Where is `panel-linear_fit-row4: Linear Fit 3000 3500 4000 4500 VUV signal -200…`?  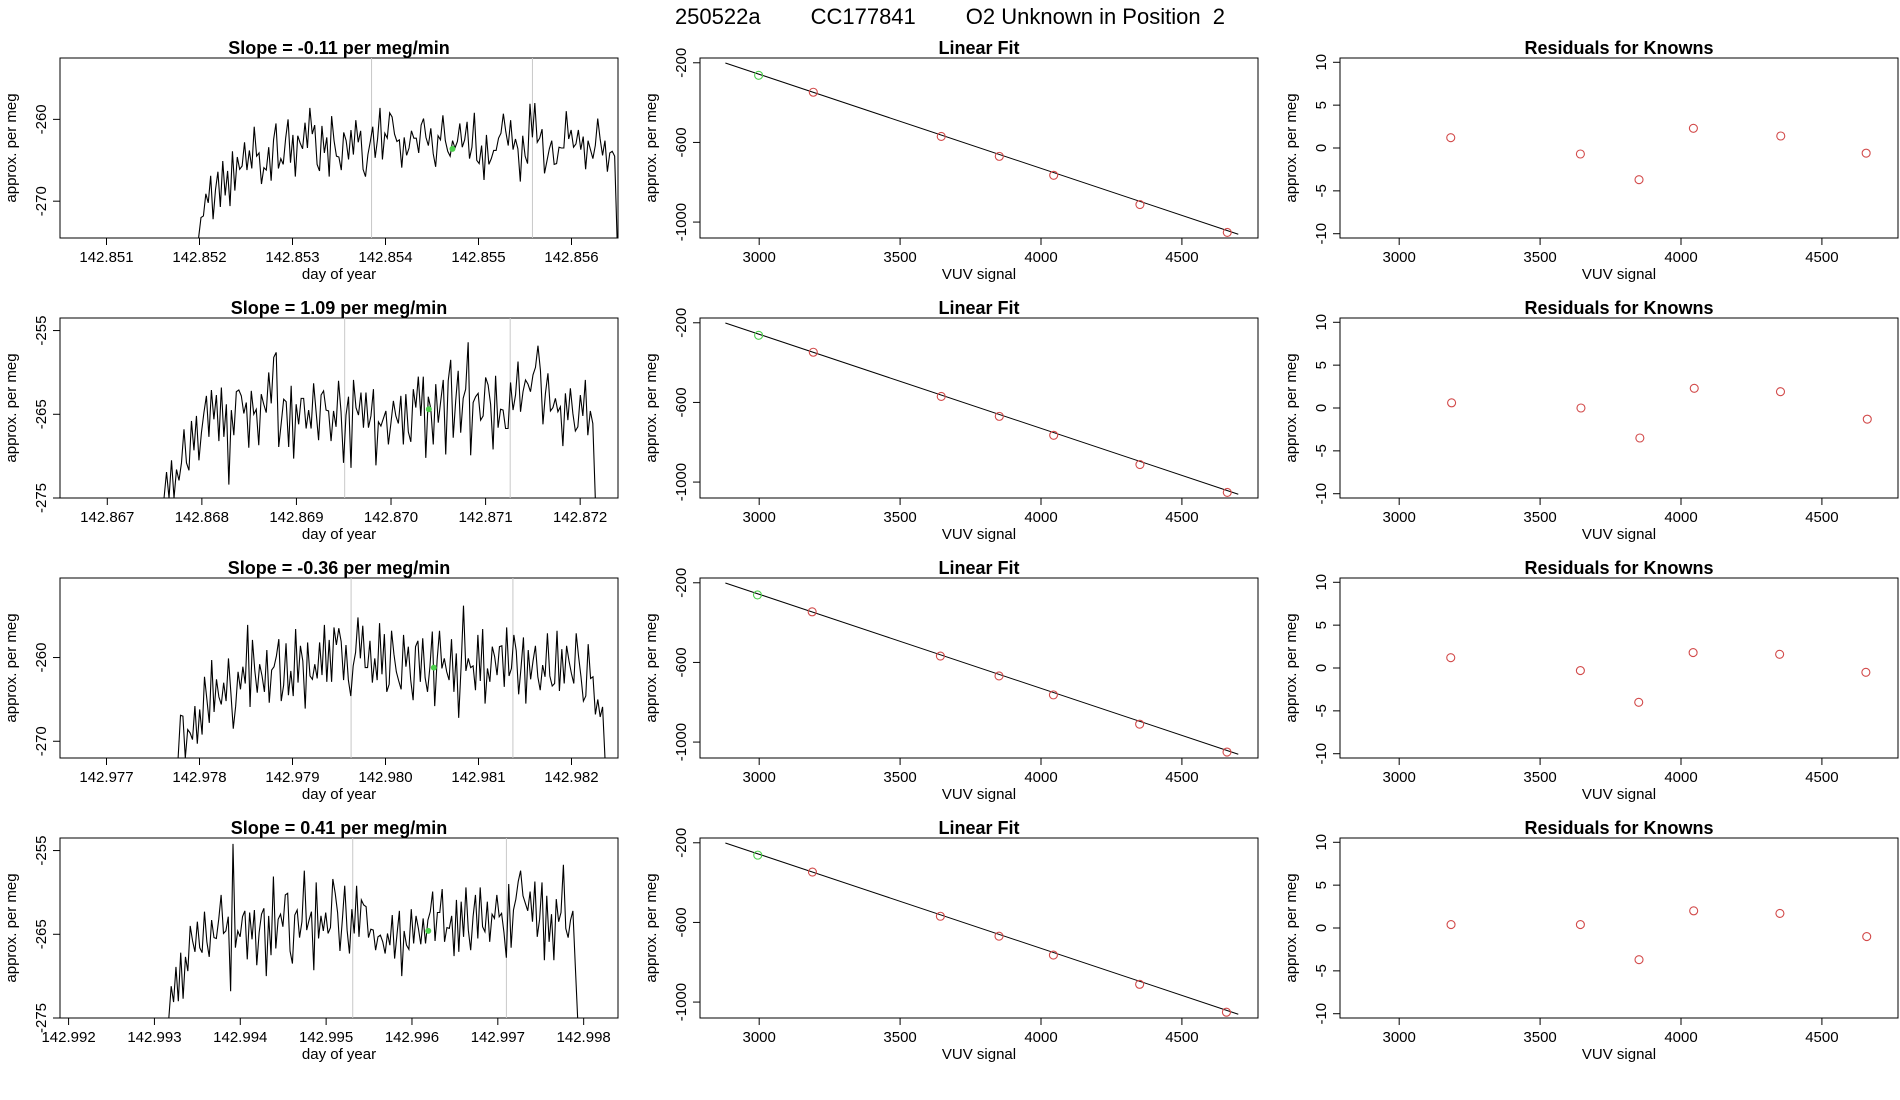 panel-linear_fit-row4: Linear Fit 3000 3500 4000 4500 VUV signal -200… is located at coordinates (951, 940).